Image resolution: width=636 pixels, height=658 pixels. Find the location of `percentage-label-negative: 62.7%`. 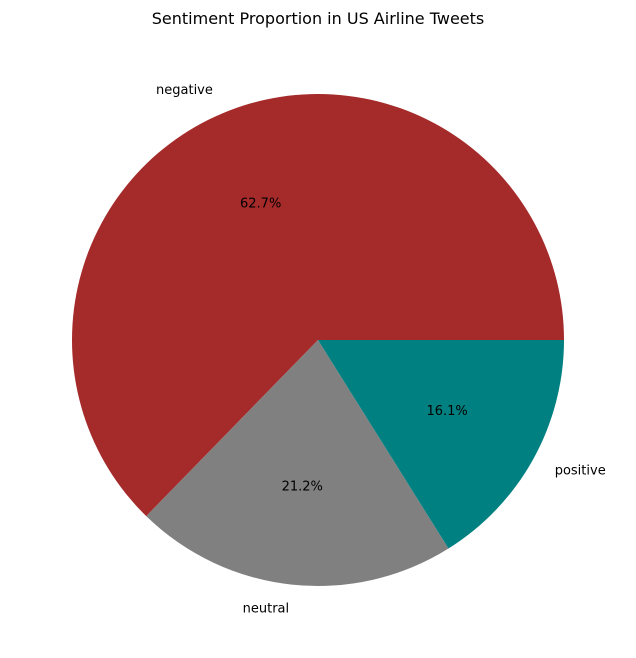

percentage-label-negative: 62.7% is located at coordinates (260, 203).